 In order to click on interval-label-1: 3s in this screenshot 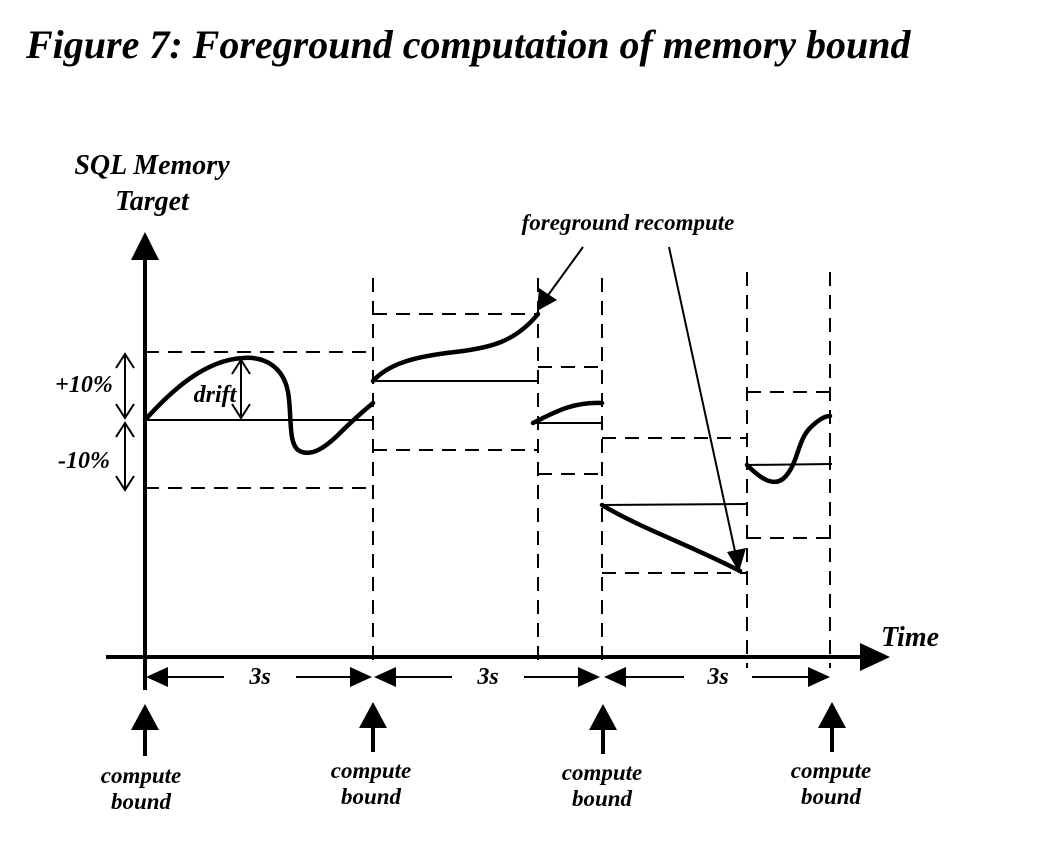, I will do `click(259, 677)`.